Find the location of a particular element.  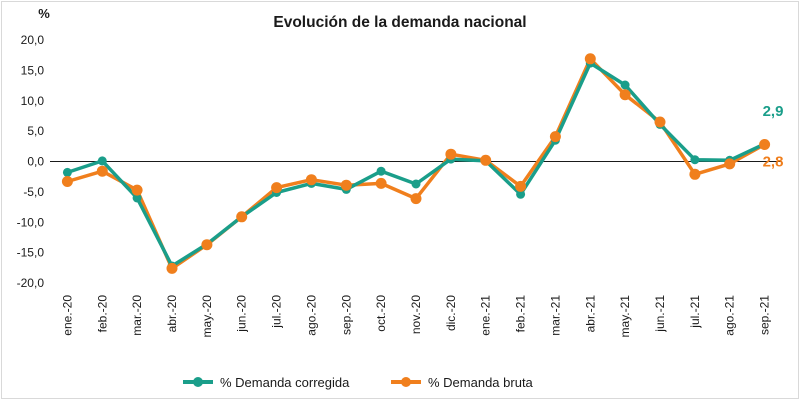

y-tick-label: -10,0 is located at coordinates (31, 222).